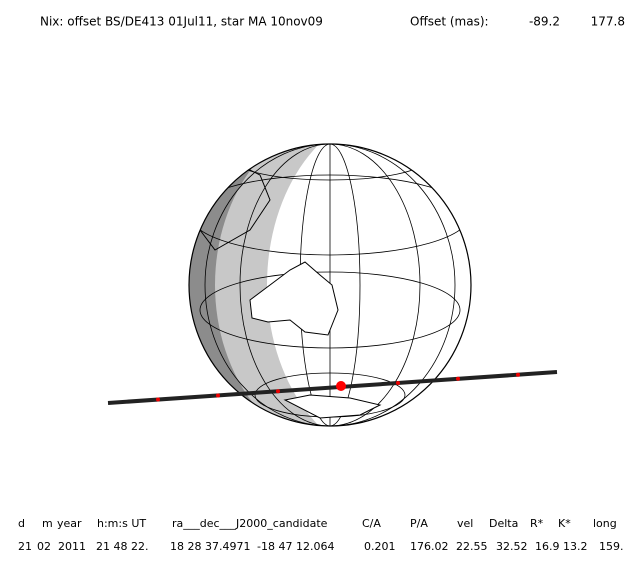 This screenshot has width=643, height=568. What do you see at coordinates (537, 523) in the screenshot?
I see `column-header: R*` at bounding box center [537, 523].